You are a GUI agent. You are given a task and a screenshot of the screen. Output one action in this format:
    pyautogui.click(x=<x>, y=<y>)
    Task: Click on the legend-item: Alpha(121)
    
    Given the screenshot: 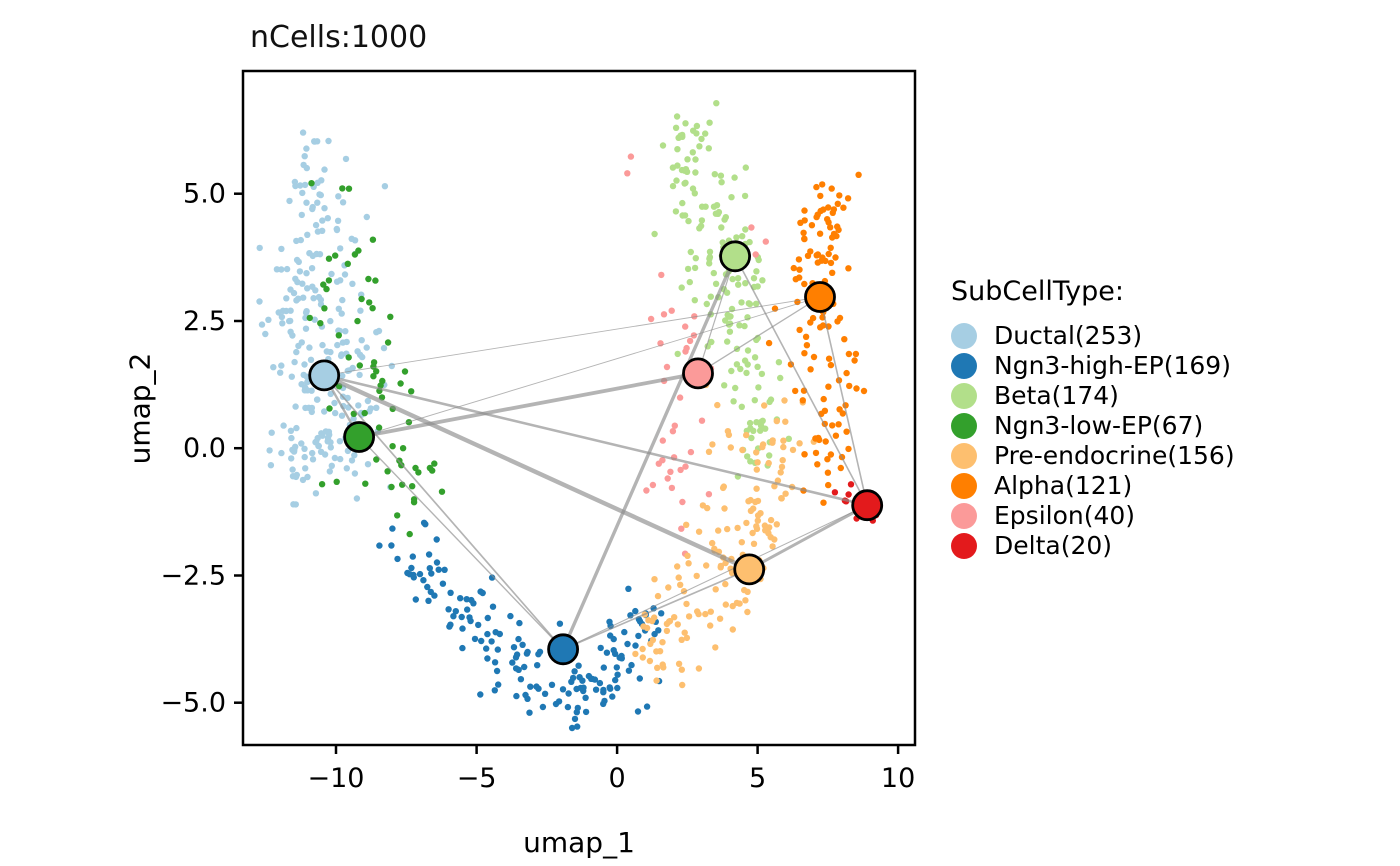 What is the action you would take?
    pyautogui.click(x=1093, y=486)
    